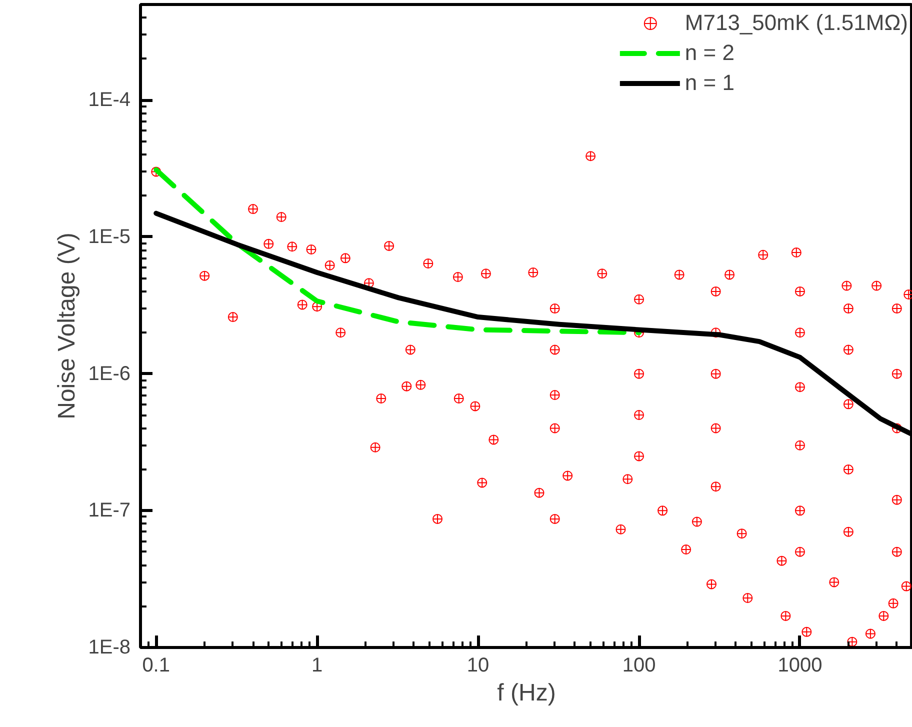 The width and height of the screenshot is (912, 727). Describe the element at coordinates (709, 53) in the screenshot. I see `legend-label: n = 2` at that location.